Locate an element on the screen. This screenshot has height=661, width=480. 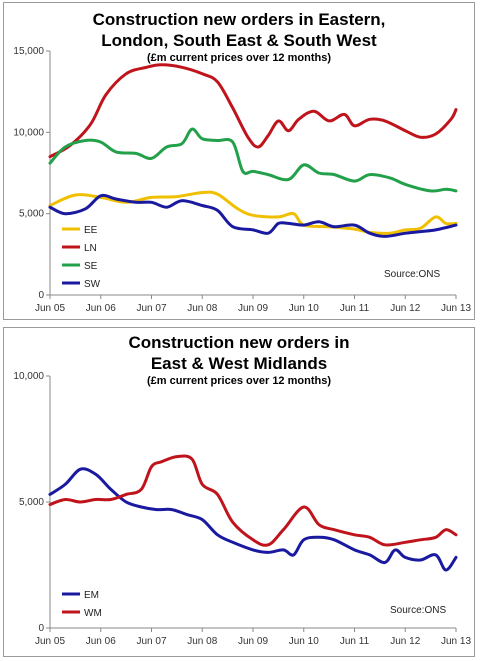
chart-1-title-line1: Construction new orders in Eastern, is located at coordinates (239, 19).